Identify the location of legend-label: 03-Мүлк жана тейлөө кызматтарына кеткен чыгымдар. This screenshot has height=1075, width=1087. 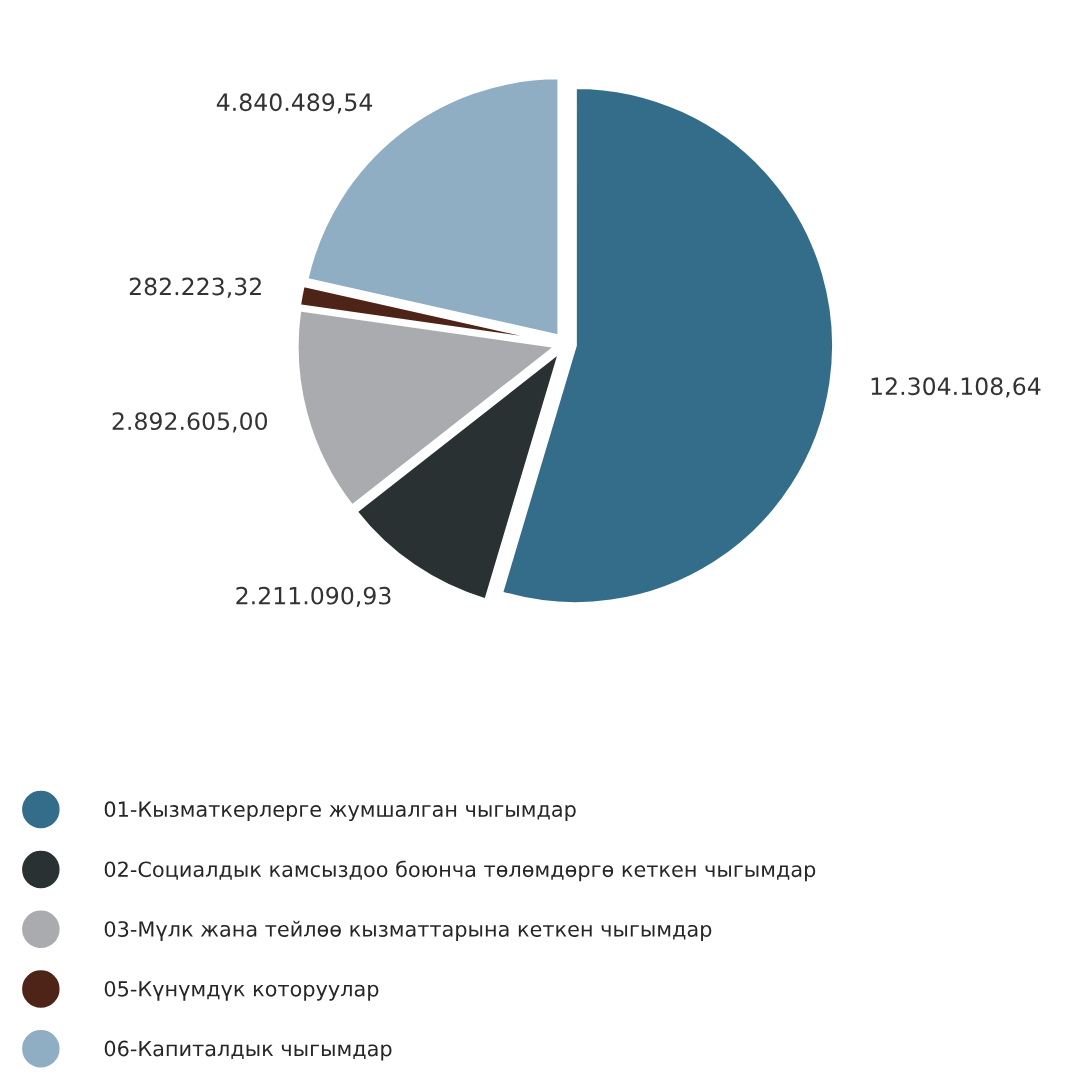
(408, 930).